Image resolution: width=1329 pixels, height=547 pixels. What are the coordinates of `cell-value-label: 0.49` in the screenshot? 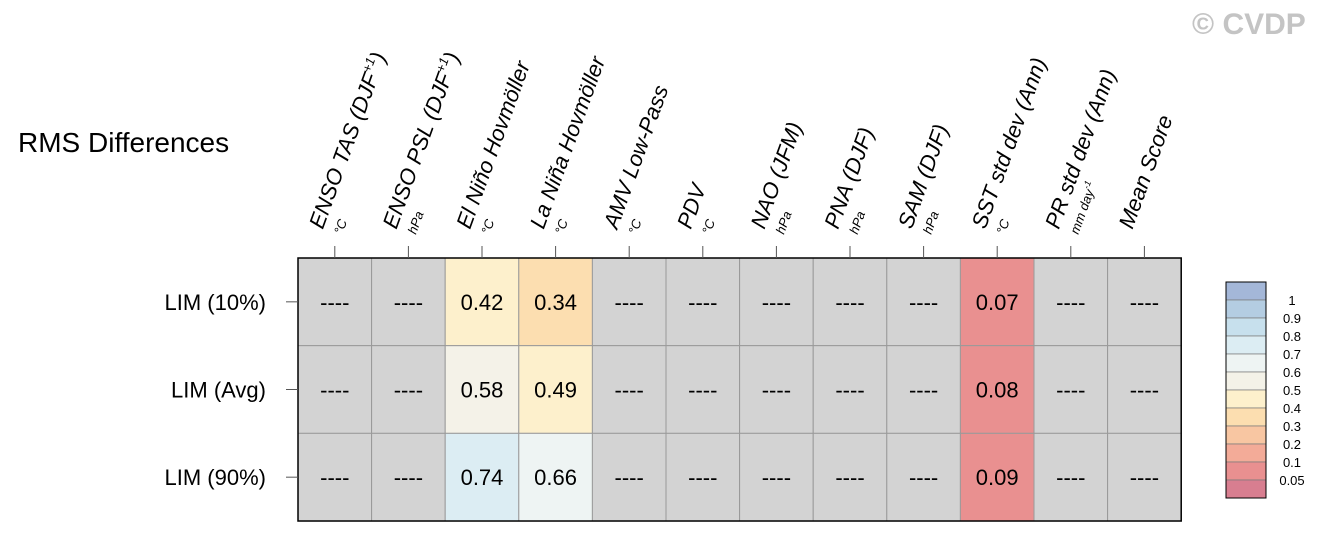 It's located at (555, 390).